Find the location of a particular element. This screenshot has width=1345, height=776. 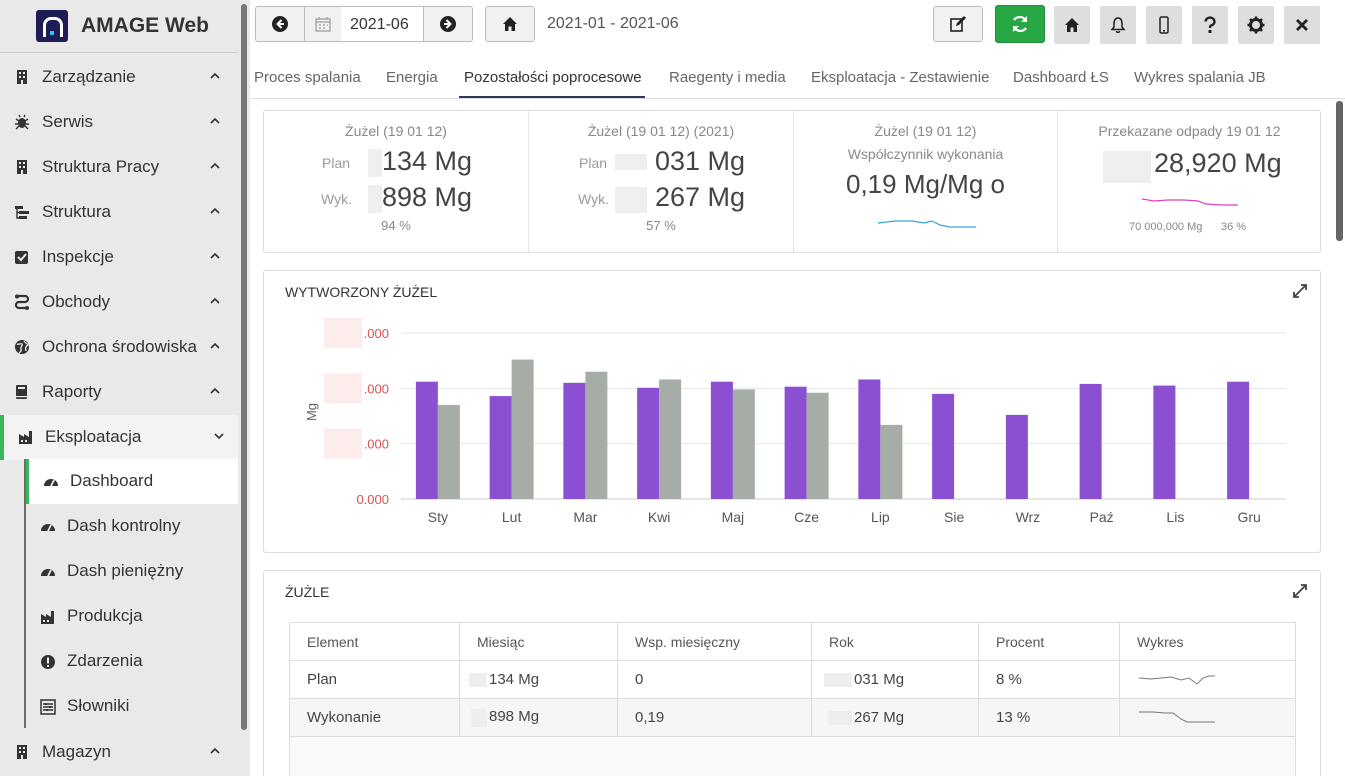

sidebar-item-struktura-pracy: Struktura Pracy is located at coordinates (119, 167).